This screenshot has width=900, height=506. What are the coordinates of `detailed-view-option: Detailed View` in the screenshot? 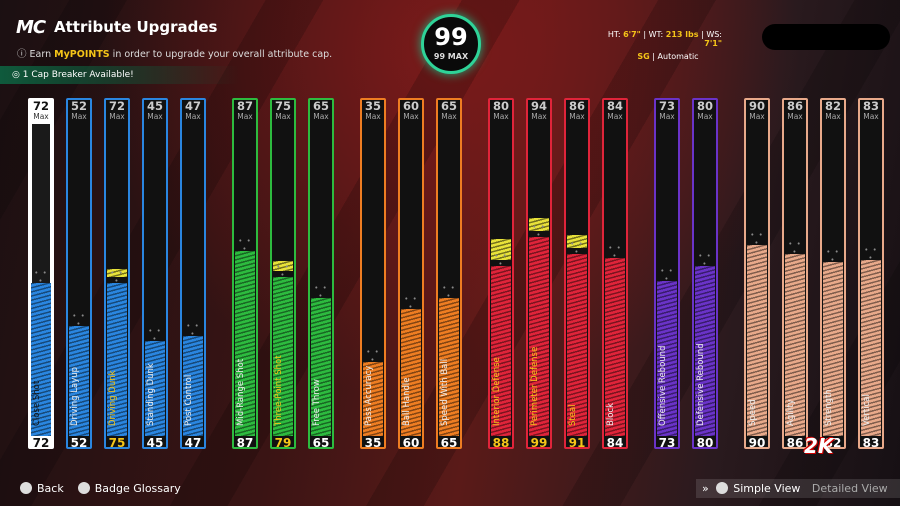 It's located at (849, 488).